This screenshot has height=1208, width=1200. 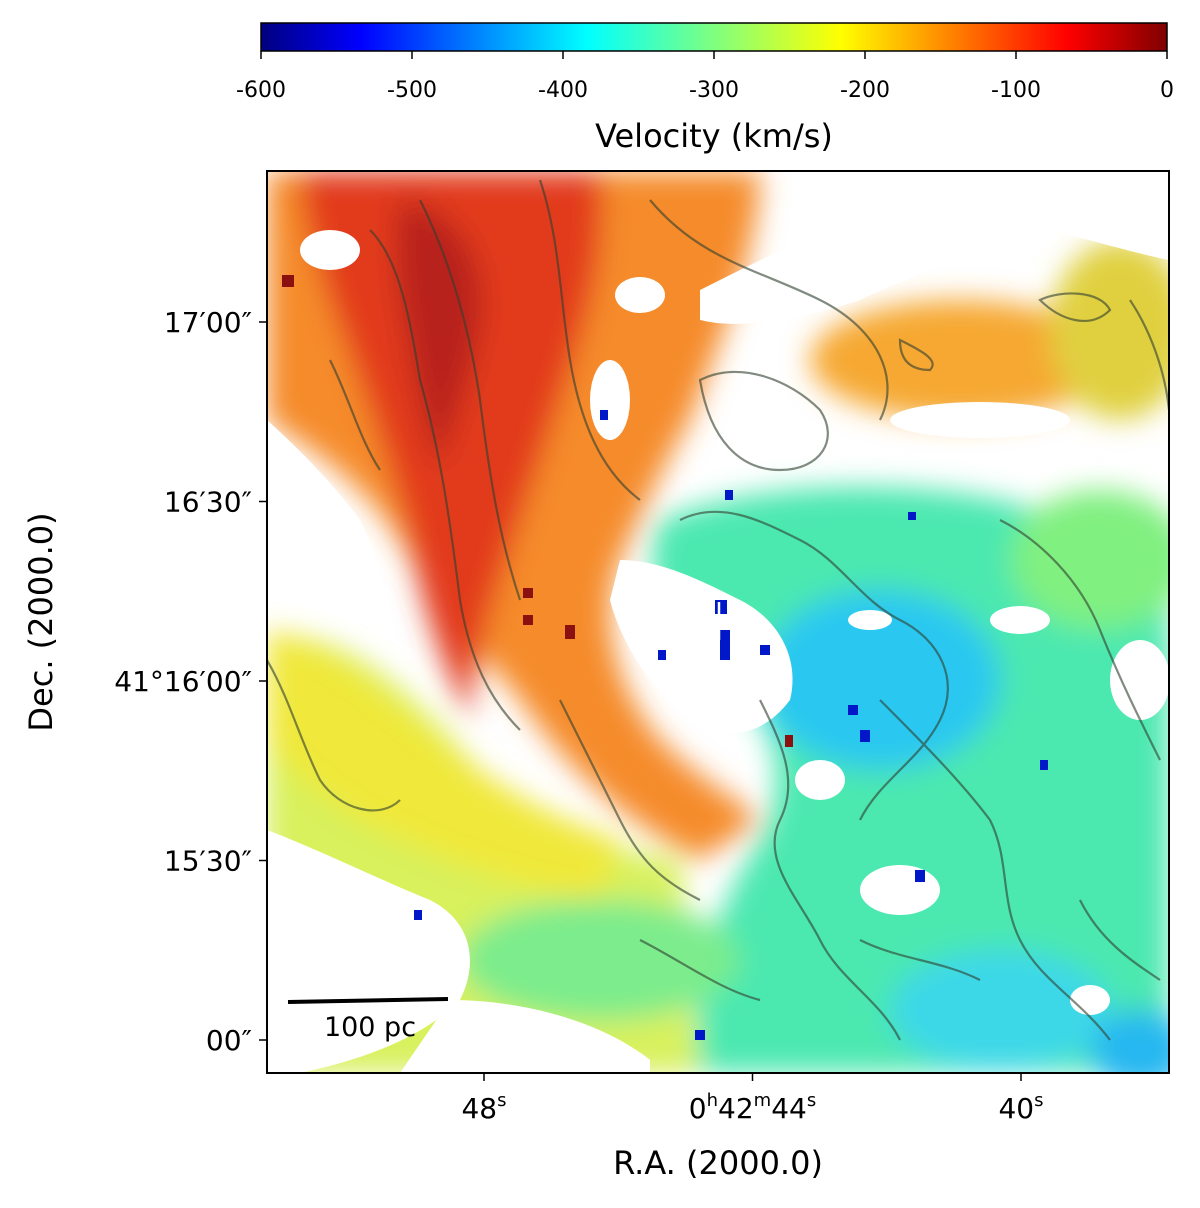 What do you see at coordinates (483, 1107) in the screenshot?
I see `x-tick-label: 48s` at bounding box center [483, 1107].